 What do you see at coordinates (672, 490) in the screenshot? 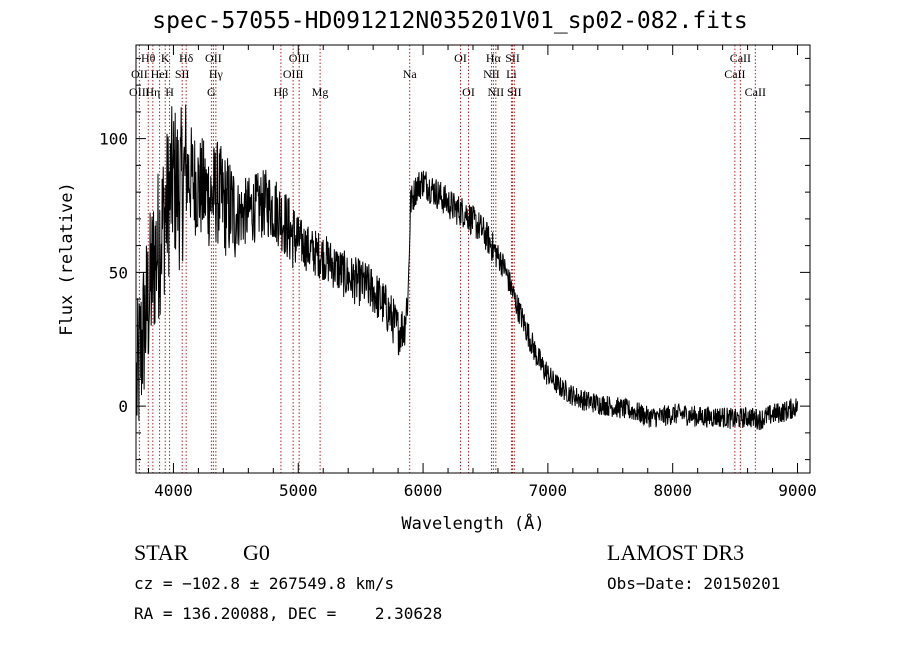
I see `x-tick-label: 8000` at bounding box center [672, 490].